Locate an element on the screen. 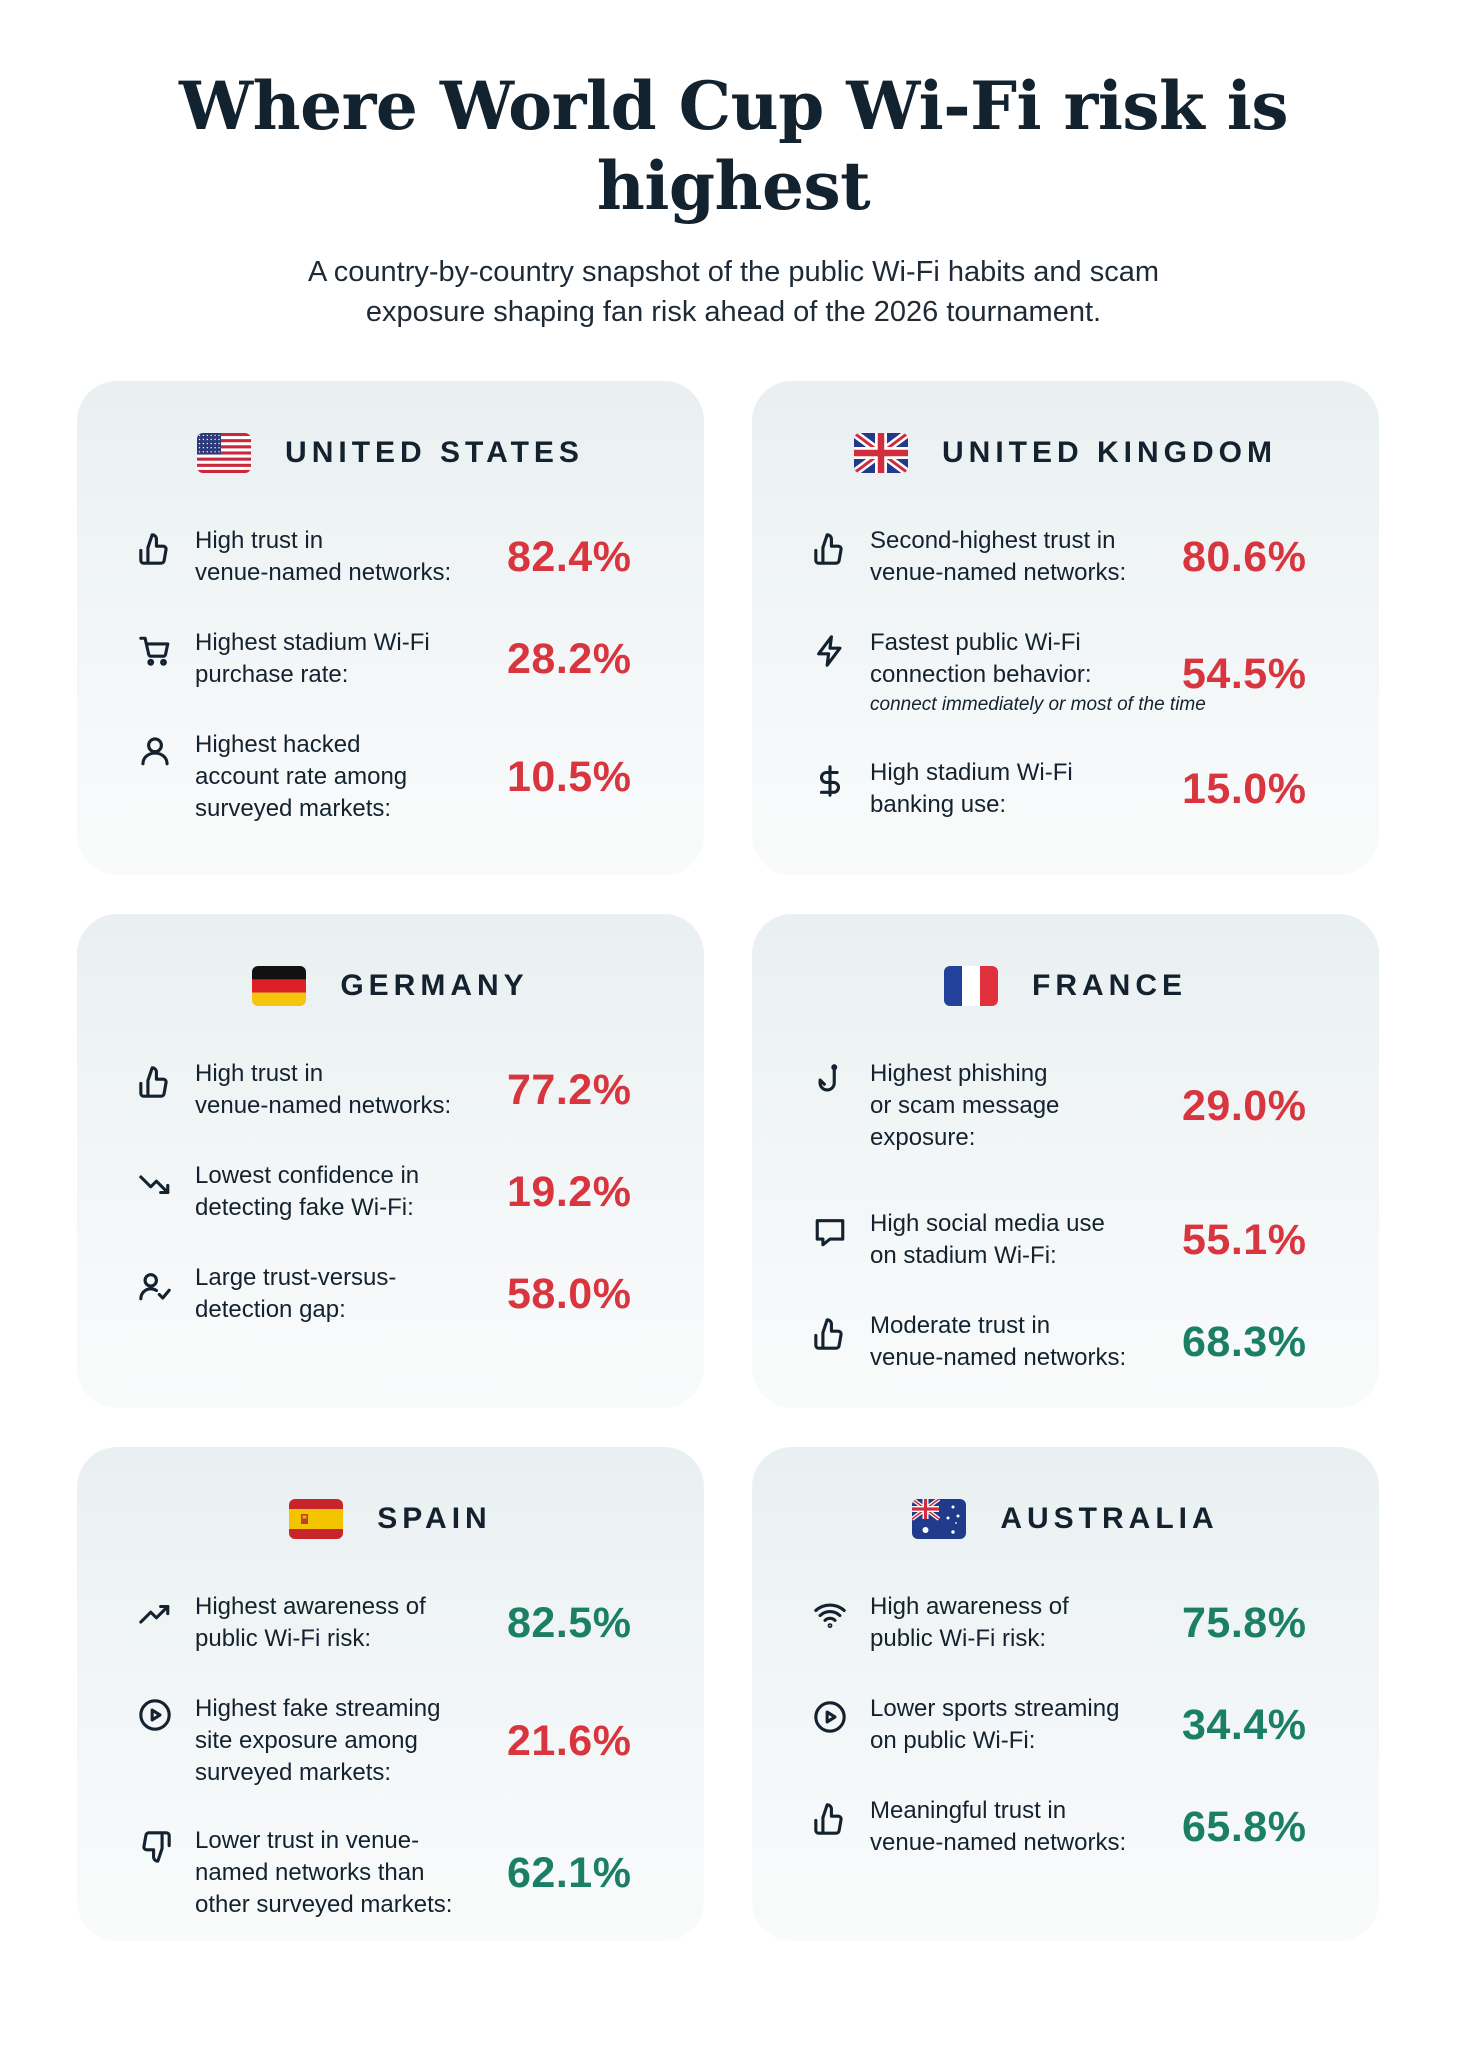 The width and height of the screenshot is (1467, 2048). user-check-icon is located at coordinates (155, 1286).